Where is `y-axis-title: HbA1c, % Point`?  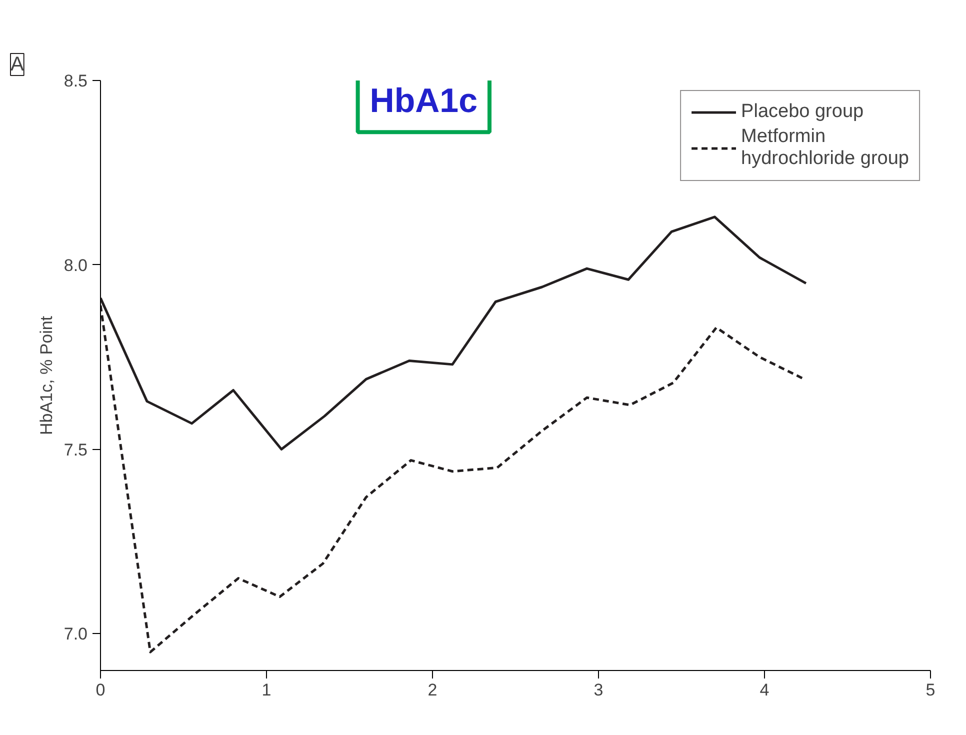 y-axis-title: HbA1c, % Point is located at coordinates (46, 376).